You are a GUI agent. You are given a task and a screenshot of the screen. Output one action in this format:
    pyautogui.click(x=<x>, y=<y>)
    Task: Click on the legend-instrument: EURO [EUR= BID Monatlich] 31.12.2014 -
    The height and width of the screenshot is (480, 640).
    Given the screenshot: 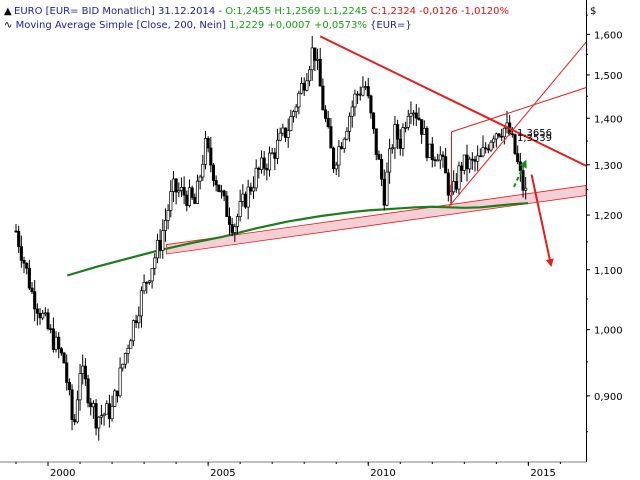 What is the action you would take?
    pyautogui.click(x=119, y=11)
    